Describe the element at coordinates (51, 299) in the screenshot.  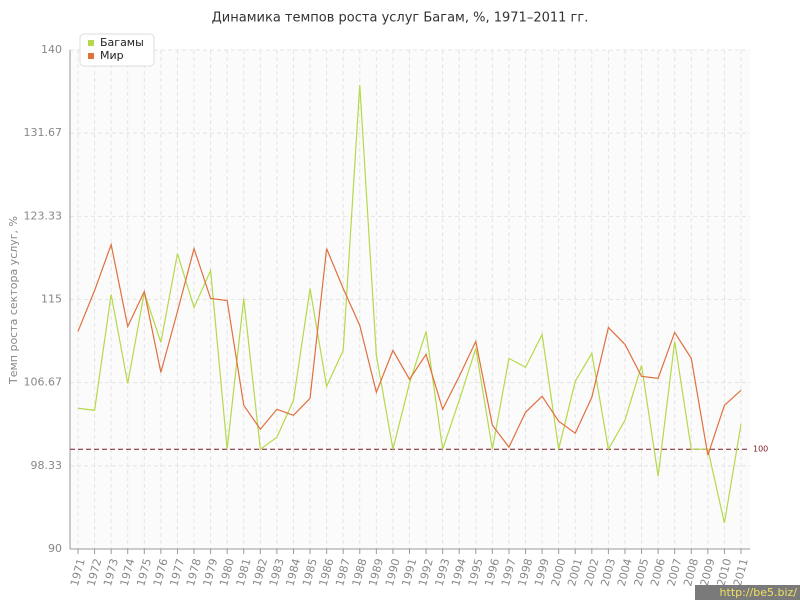
I see `y-tick-label: 115` at that location.